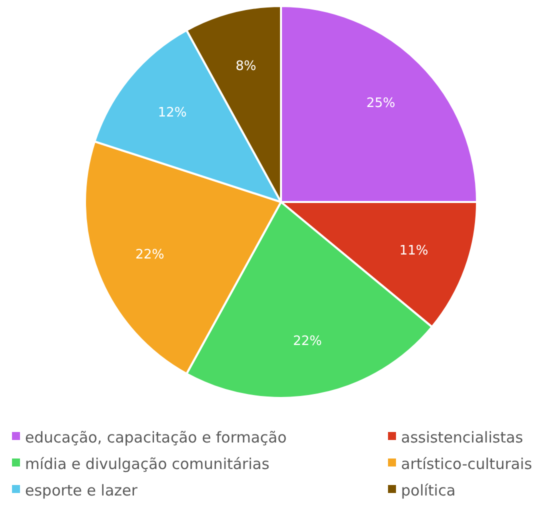  What do you see at coordinates (246, 66) in the screenshot?
I see `data-label: 8%` at bounding box center [246, 66].